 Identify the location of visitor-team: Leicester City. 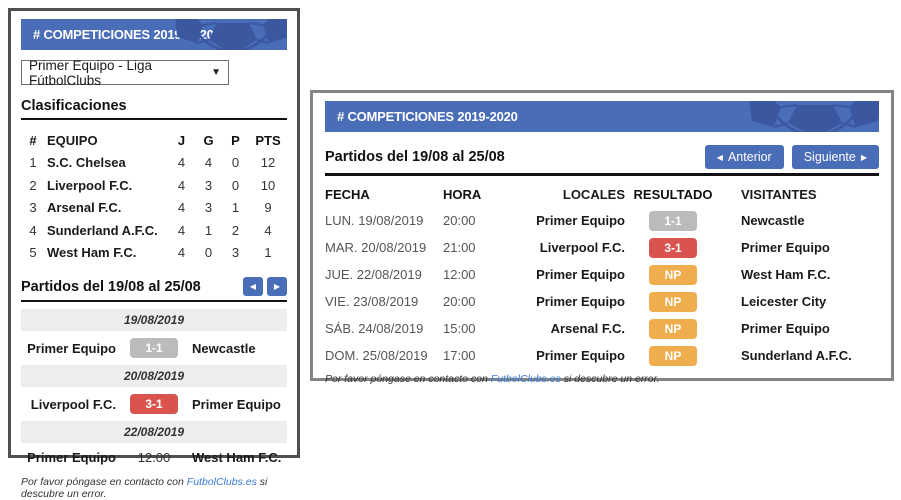
(784, 301).